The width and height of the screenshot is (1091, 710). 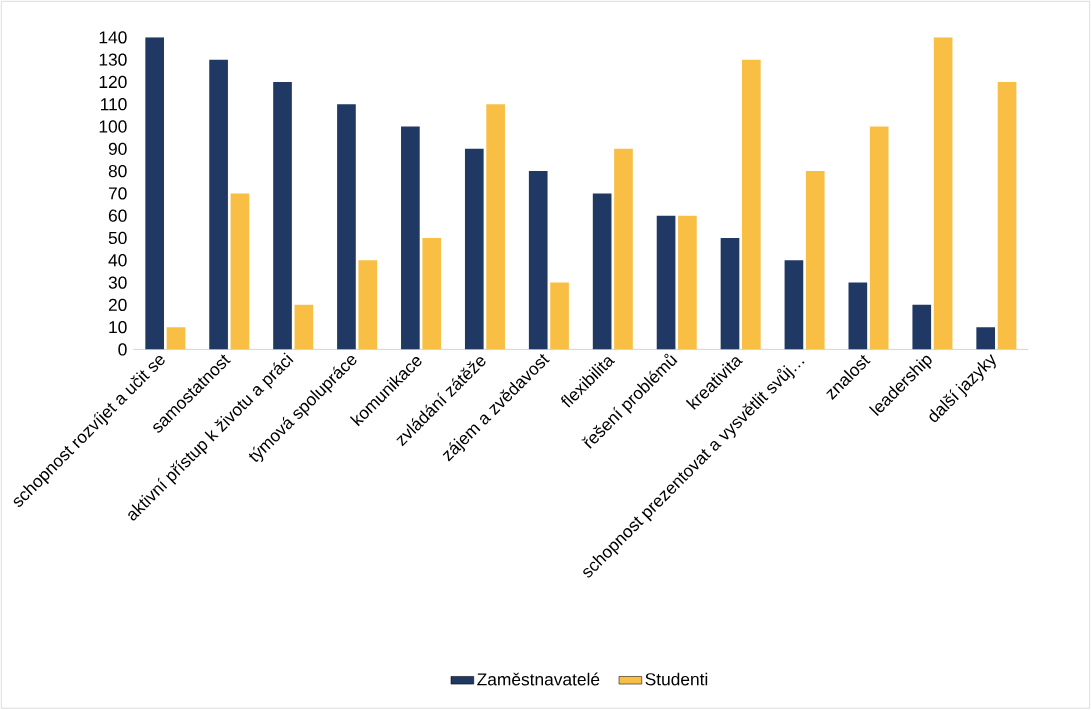 What do you see at coordinates (117, 149) in the screenshot?
I see `y-tick-label: 90` at bounding box center [117, 149].